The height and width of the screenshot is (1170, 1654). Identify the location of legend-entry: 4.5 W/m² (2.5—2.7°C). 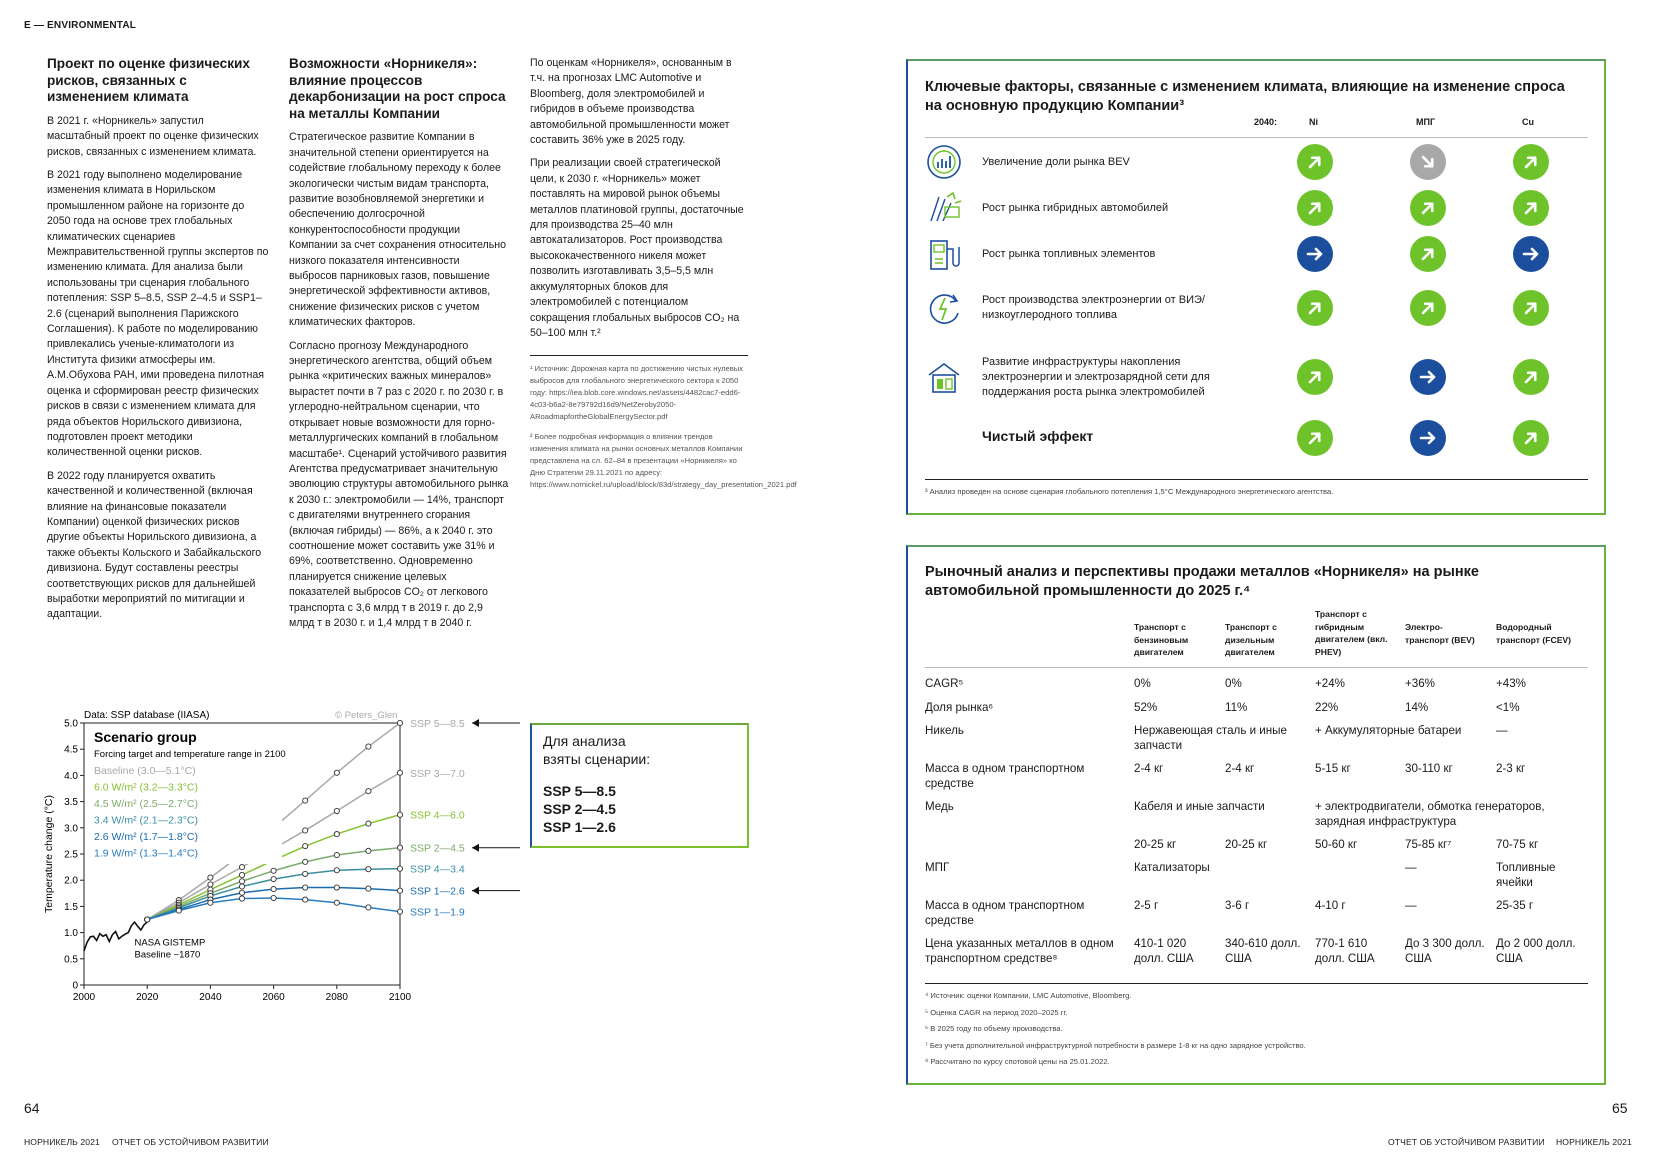
(146, 804).